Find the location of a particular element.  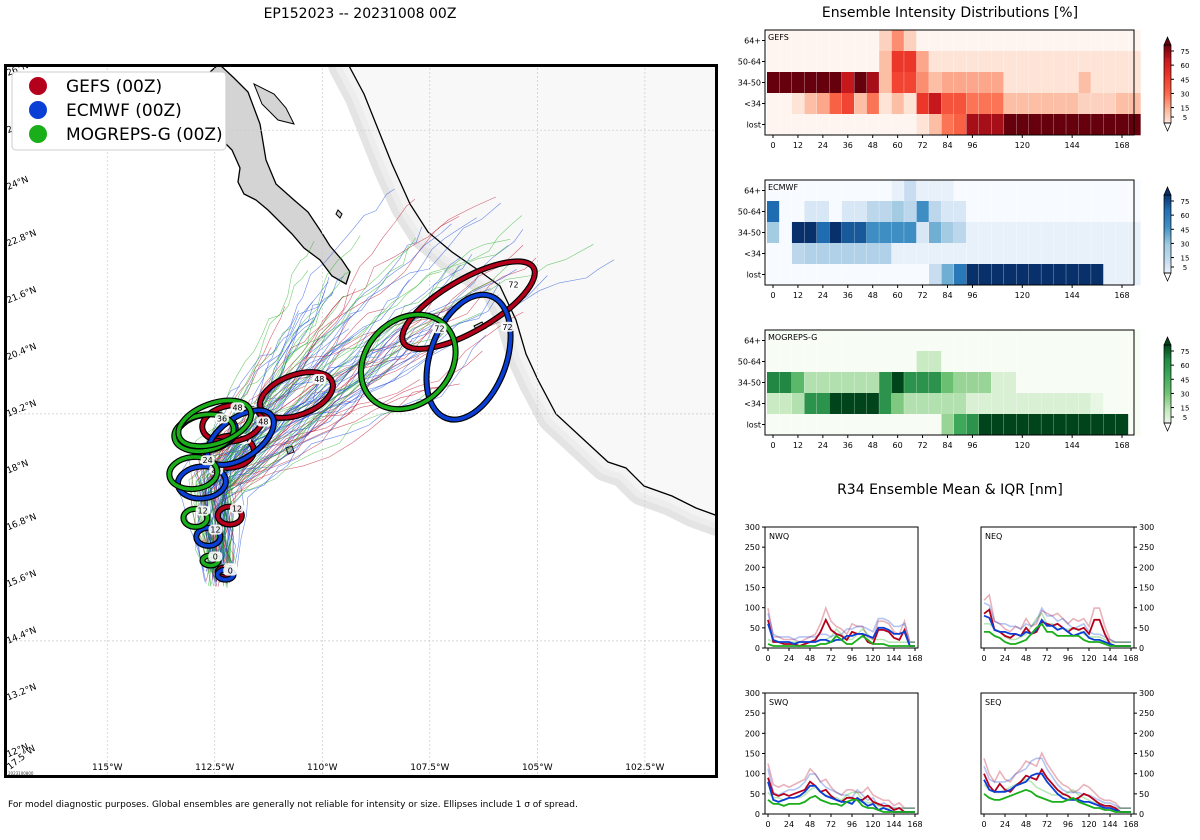

category-label: 34-50 is located at coordinates (749, 383).